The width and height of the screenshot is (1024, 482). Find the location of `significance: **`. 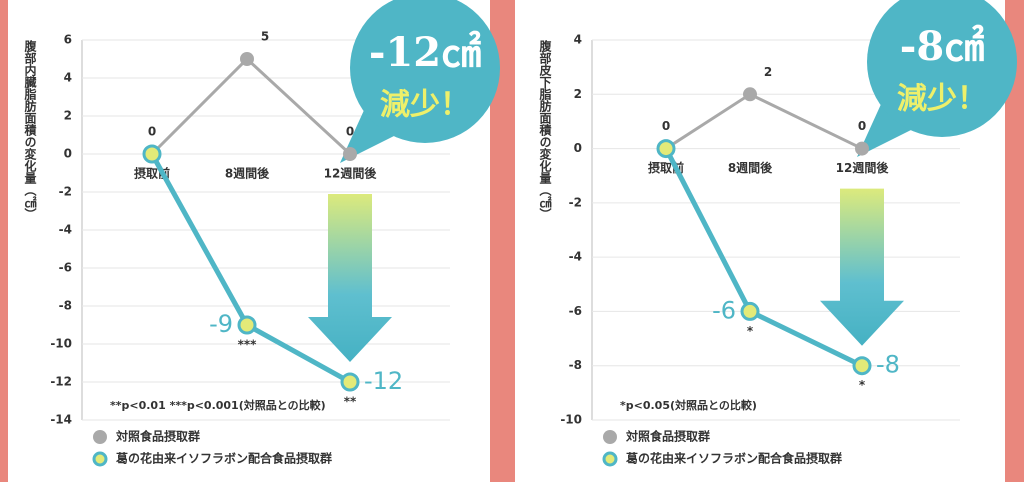

significance: ** is located at coordinates (350, 402).